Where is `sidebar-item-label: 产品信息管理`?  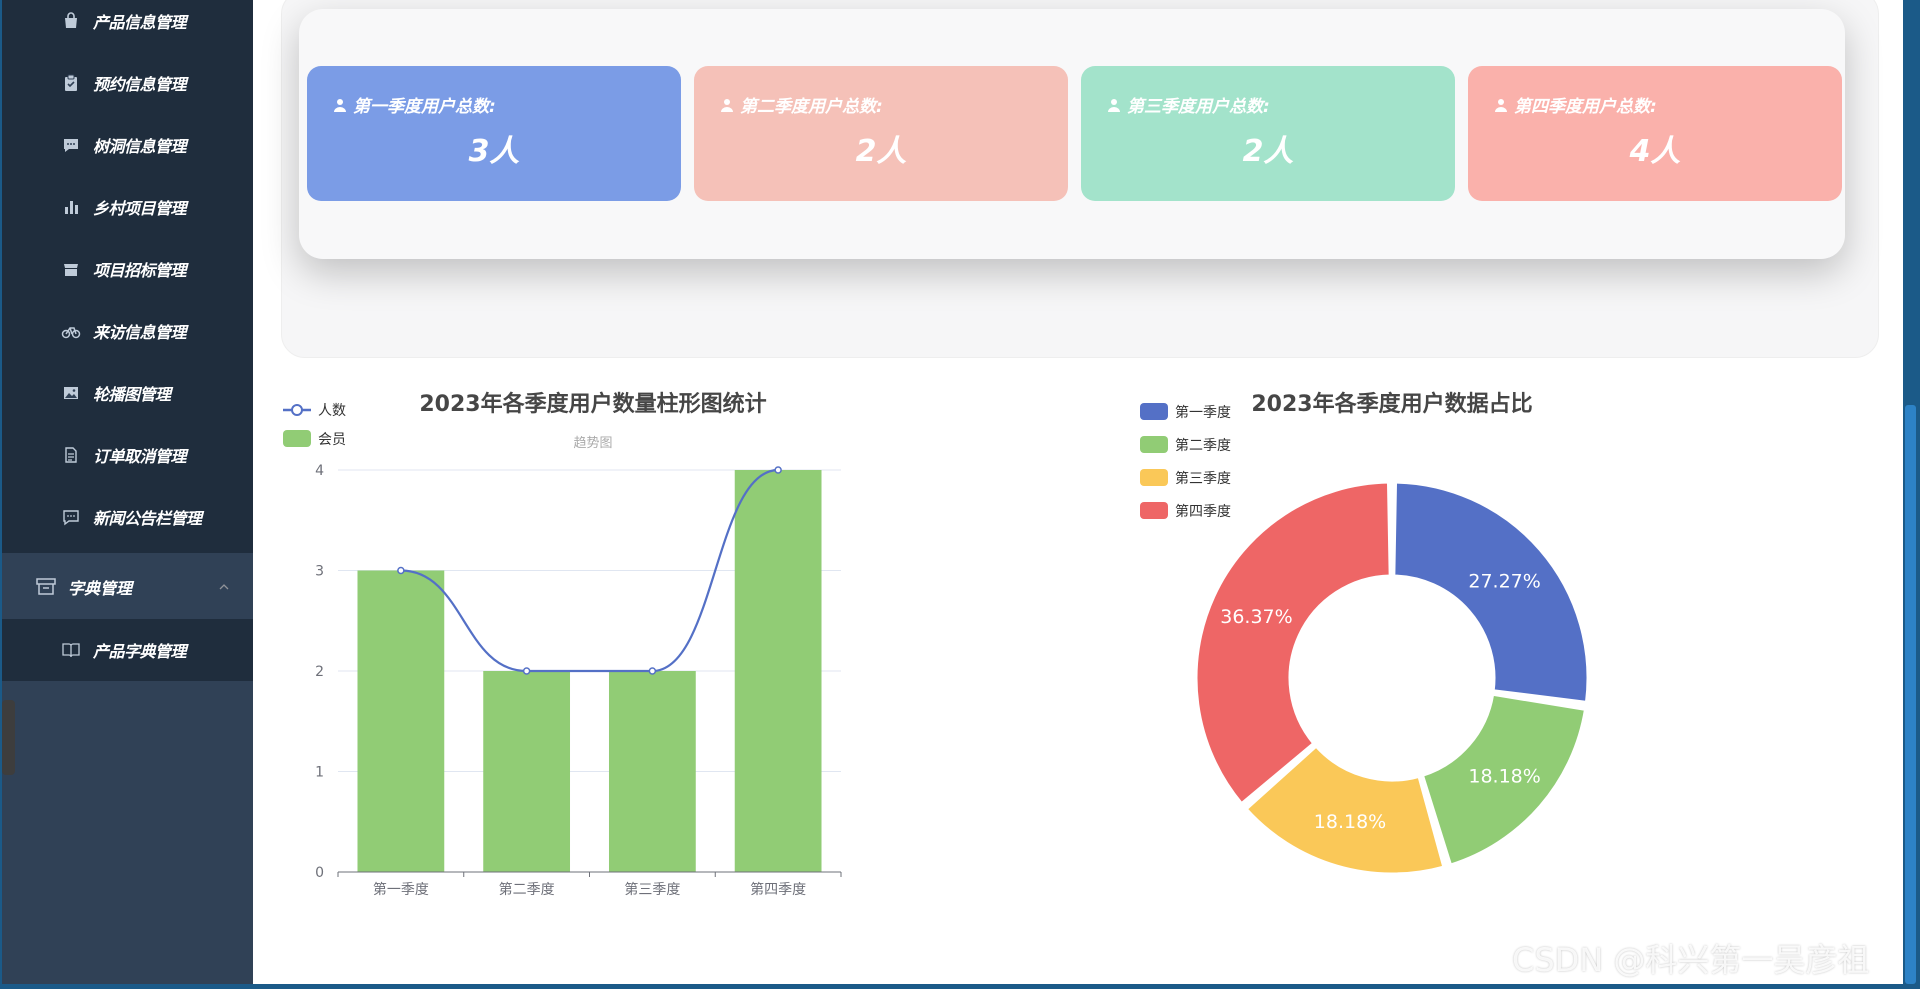
sidebar-item-label: 产品信息管理 is located at coordinates (140, 22).